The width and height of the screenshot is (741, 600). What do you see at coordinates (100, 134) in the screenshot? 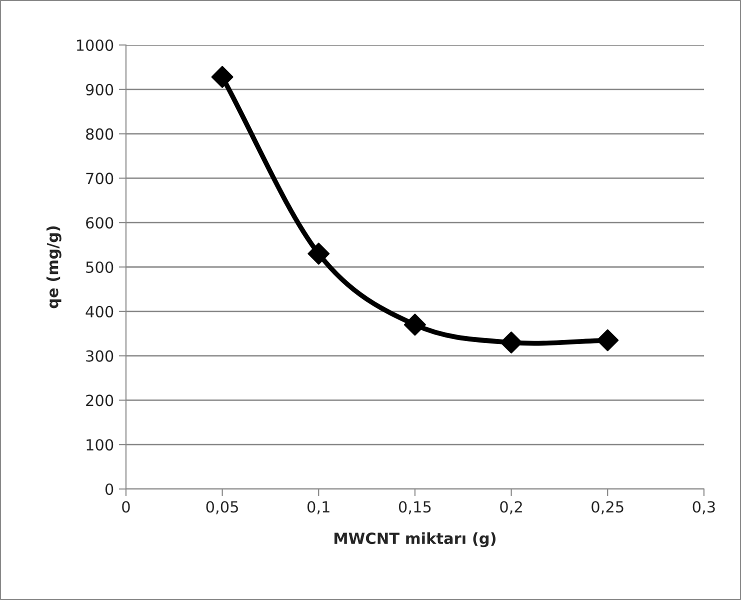
I see `y-tick-label: 800` at bounding box center [100, 134].